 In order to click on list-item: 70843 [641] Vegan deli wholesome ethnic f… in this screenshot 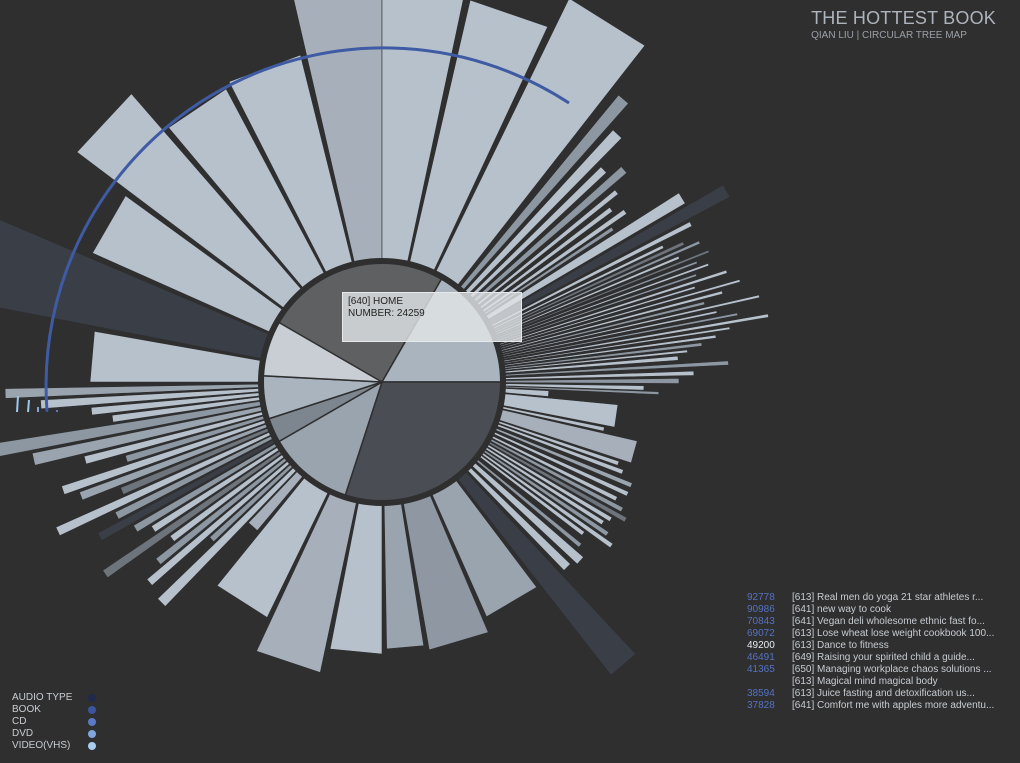, I will do `click(870, 622)`.